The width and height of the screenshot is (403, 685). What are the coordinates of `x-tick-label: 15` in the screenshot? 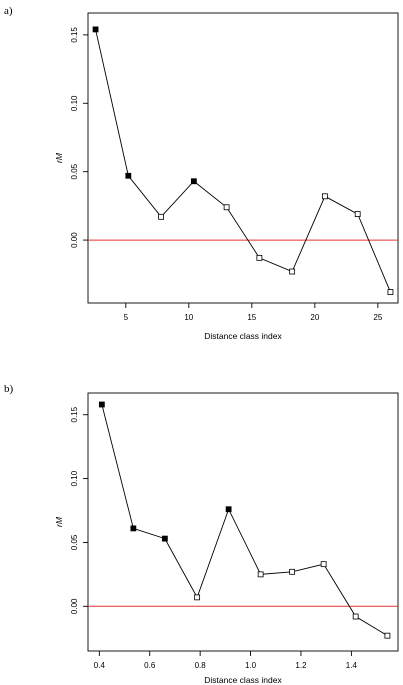 It's located at (251, 317).